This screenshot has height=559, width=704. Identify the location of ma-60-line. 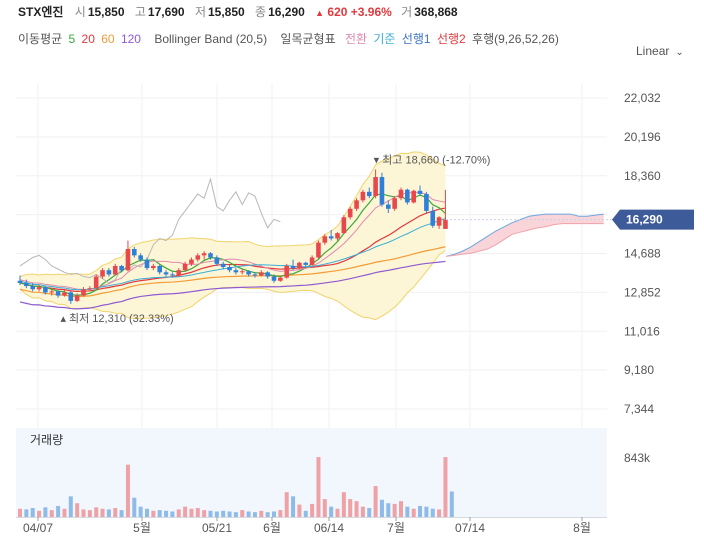
(232, 272).